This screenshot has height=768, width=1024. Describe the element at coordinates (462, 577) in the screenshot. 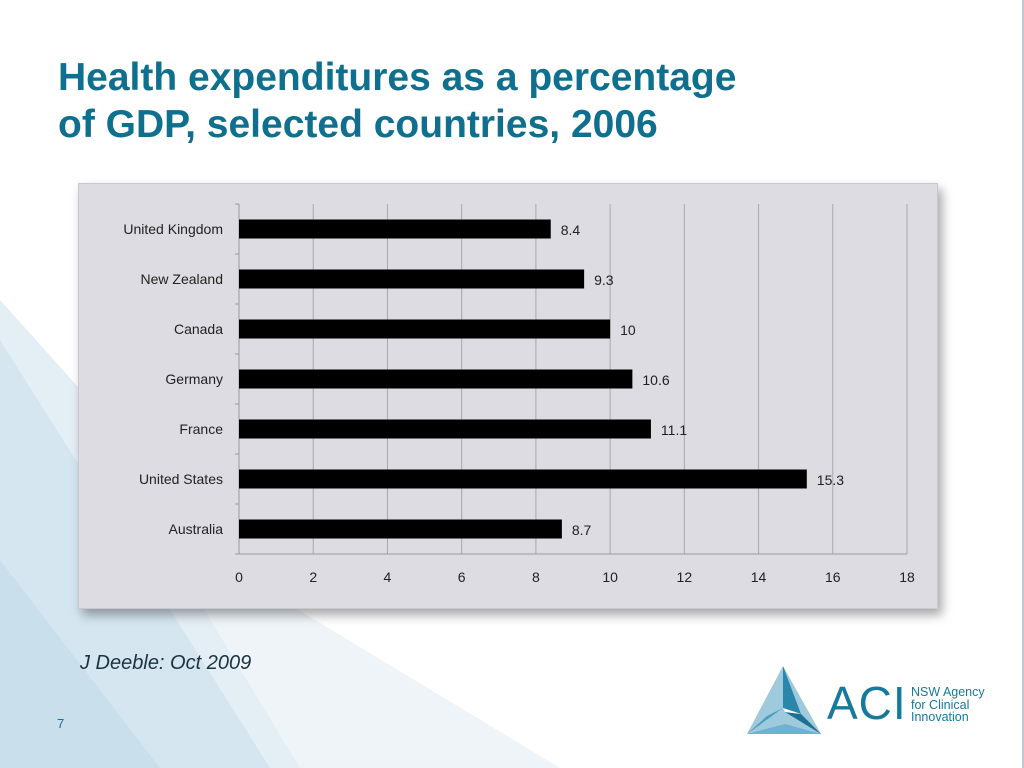

I see `x-tick-label: 6` at that location.